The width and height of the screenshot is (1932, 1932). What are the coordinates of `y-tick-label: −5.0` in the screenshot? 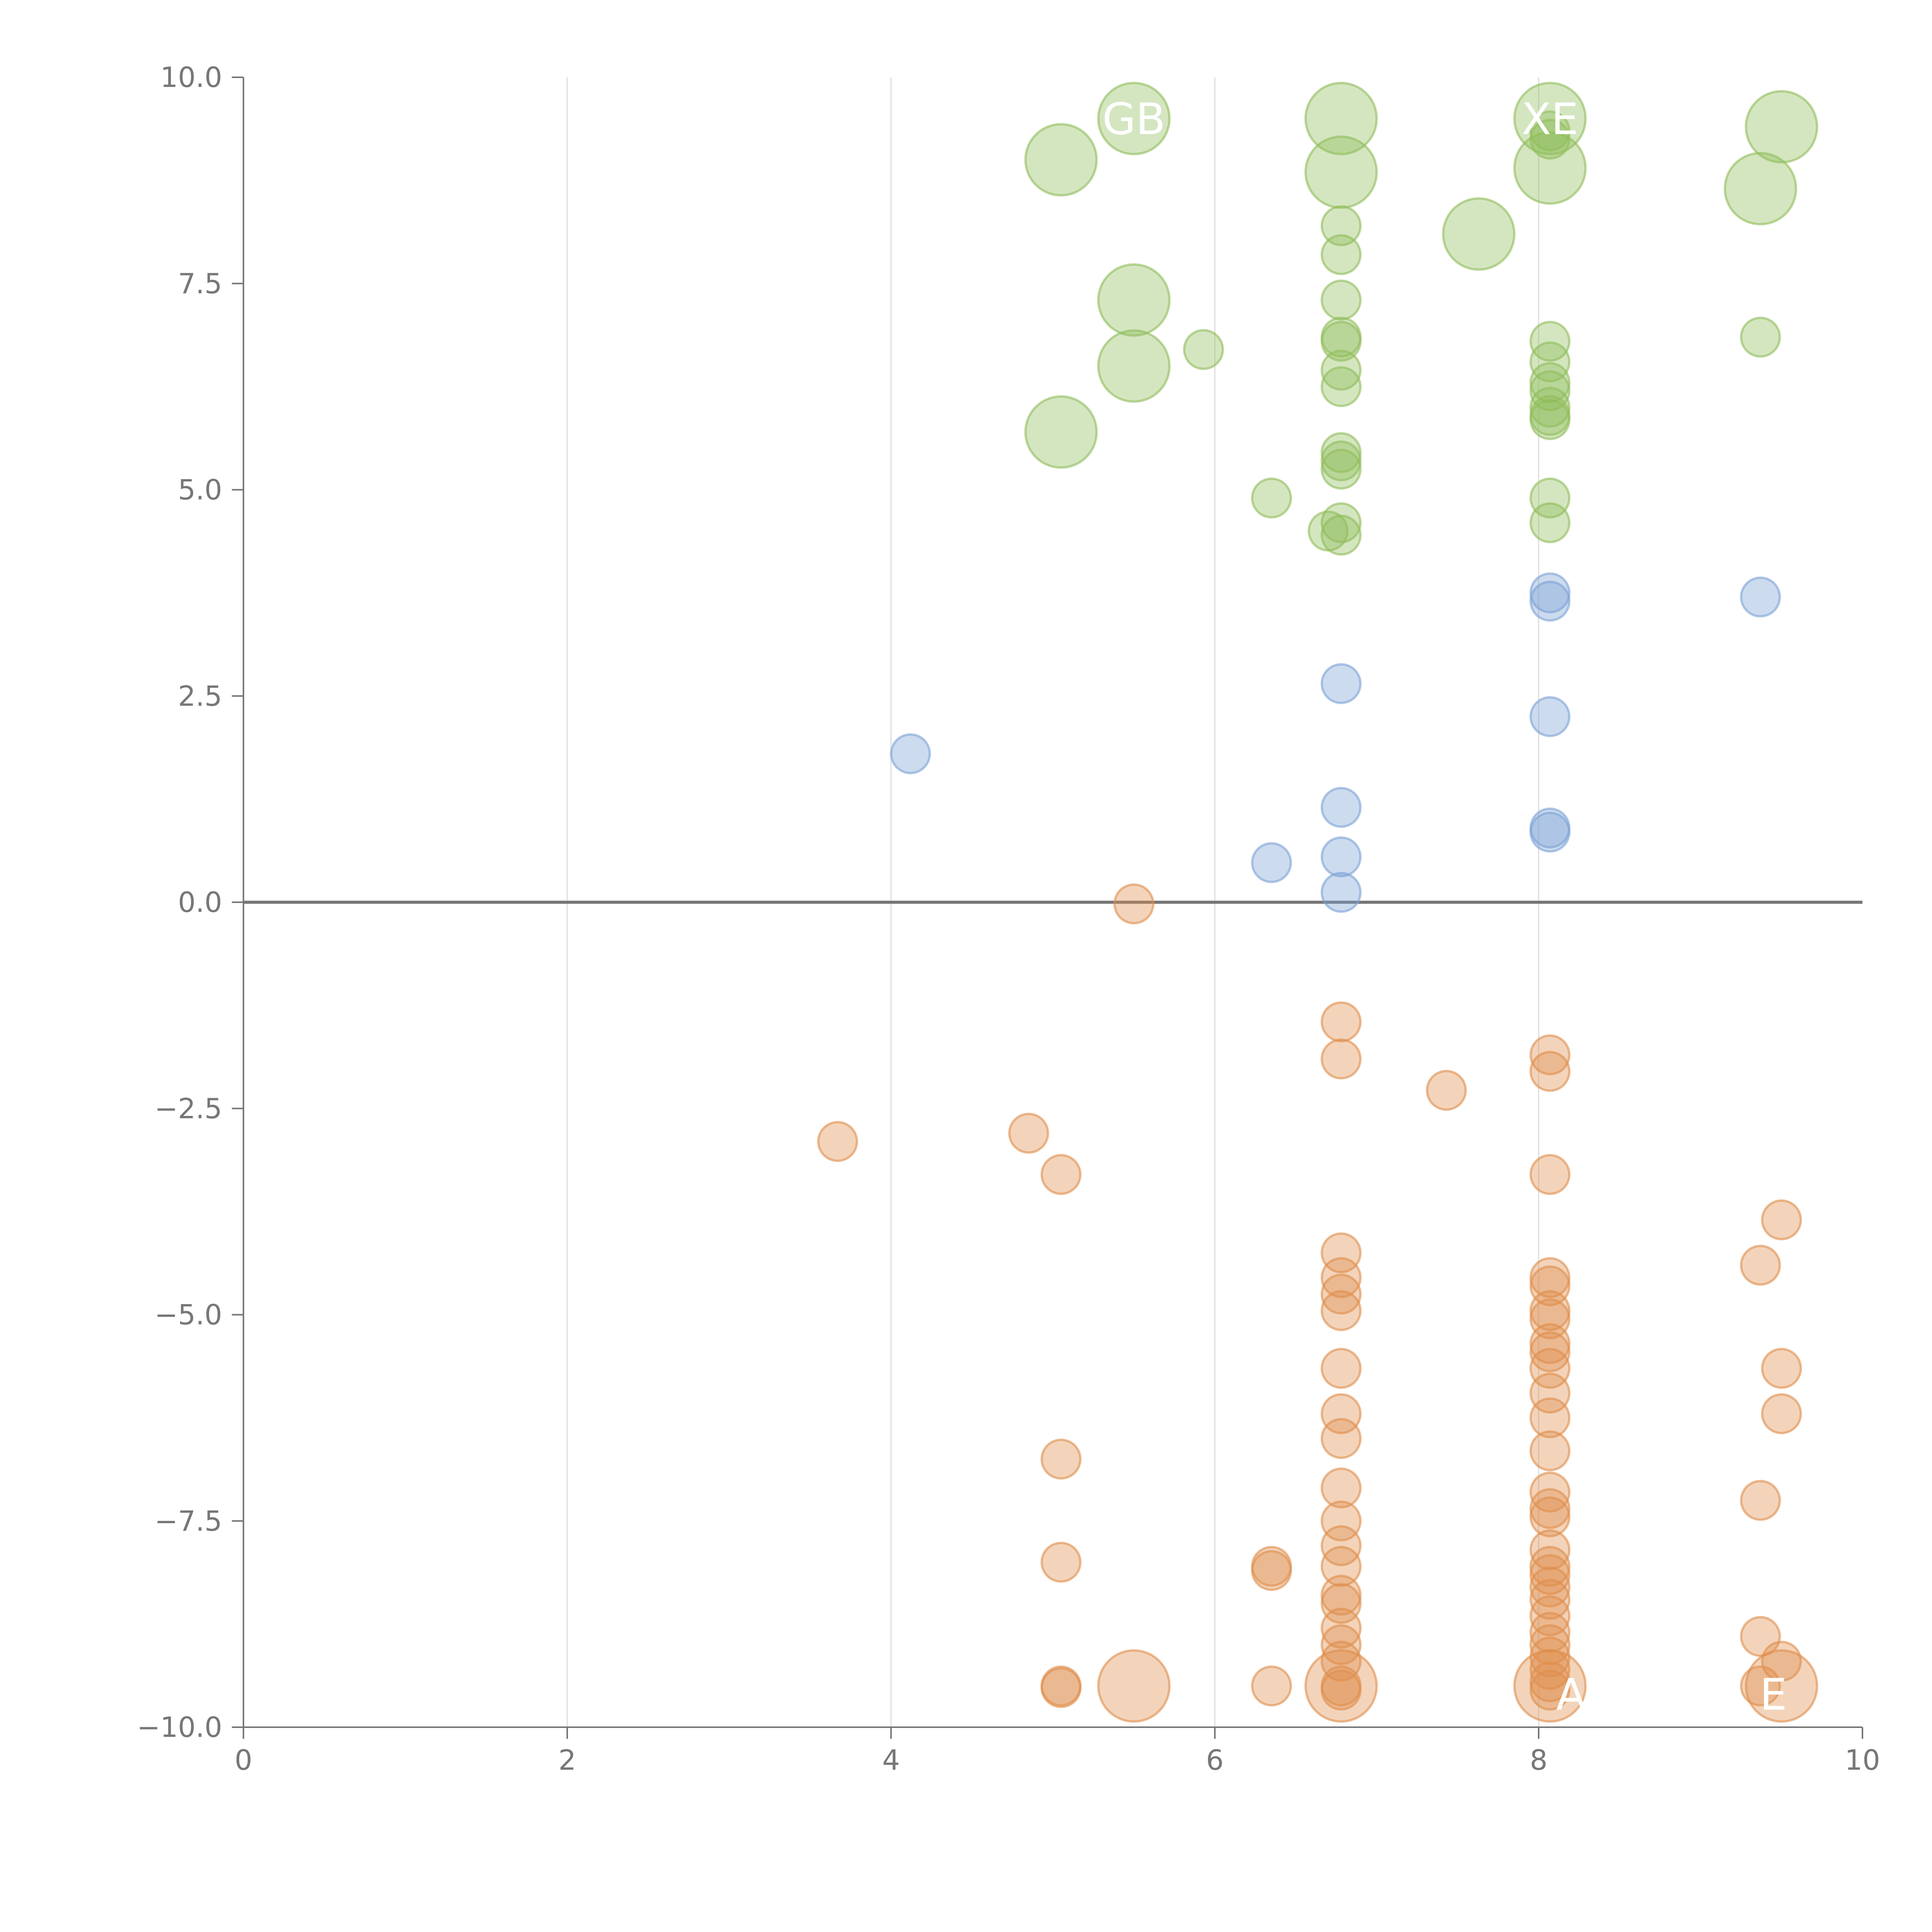 It's located at (189, 1315).